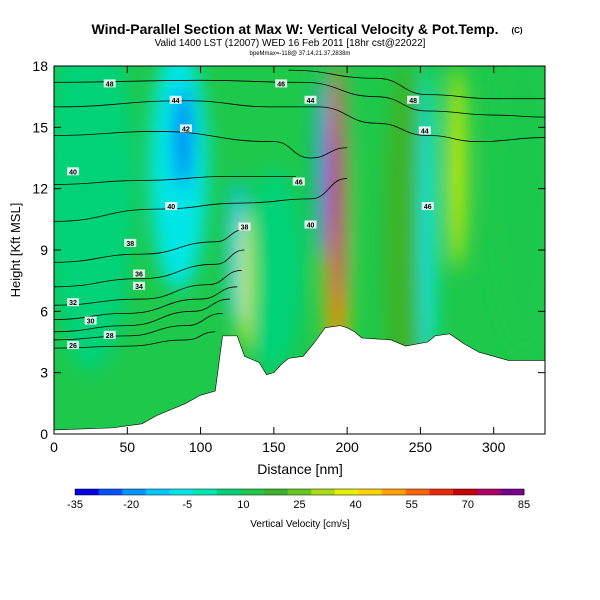 This screenshot has height=600, width=600. What do you see at coordinates (524, 505) in the screenshot?
I see `colorbar-tick-label: 85` at bounding box center [524, 505].